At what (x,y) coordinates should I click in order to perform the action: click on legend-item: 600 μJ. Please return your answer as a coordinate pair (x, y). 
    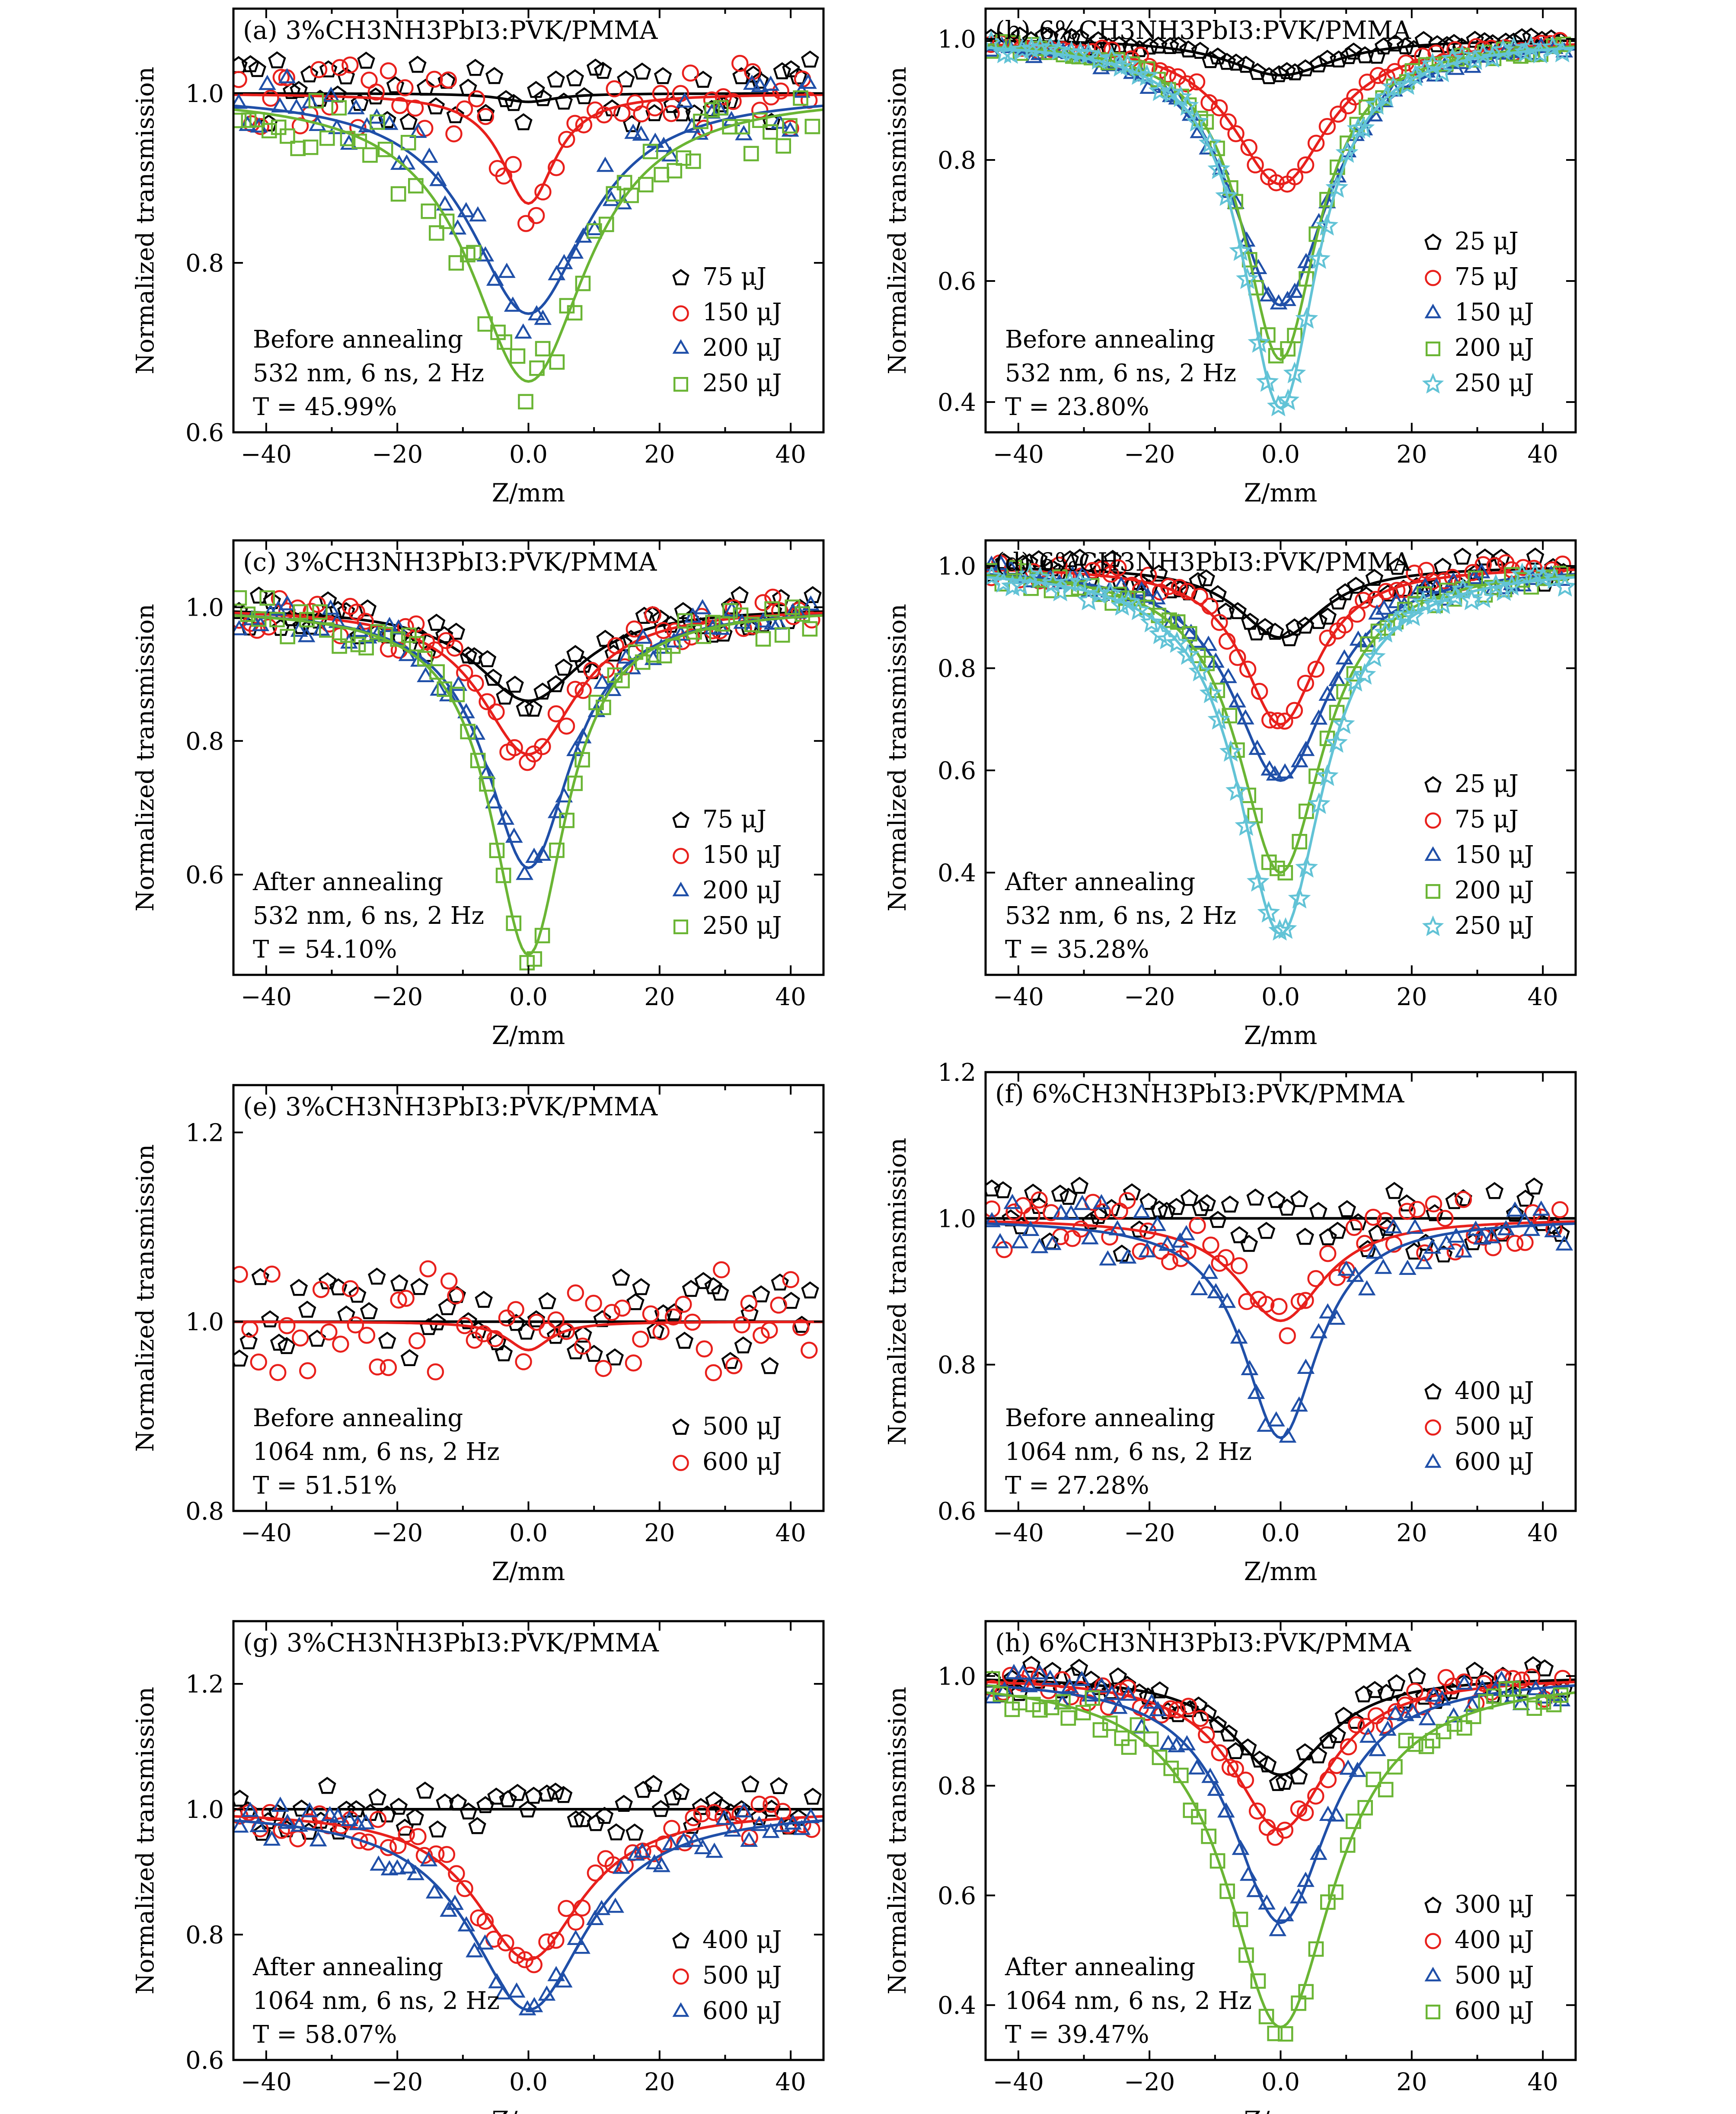
    Looking at the image, I should click on (727, 1462).